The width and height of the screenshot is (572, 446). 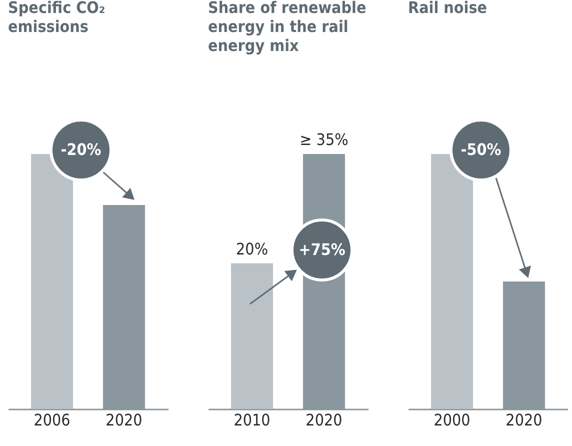 I want to click on data-label: 20%, so click(x=252, y=248).